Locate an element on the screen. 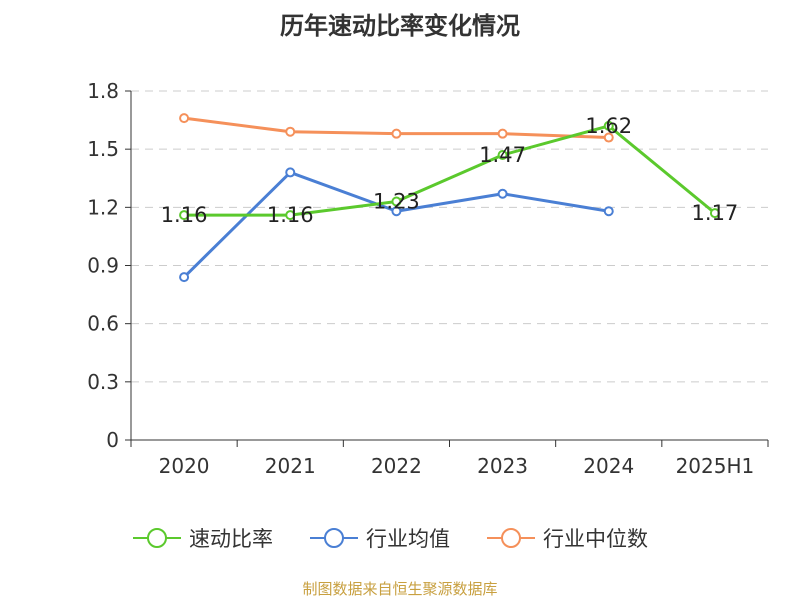  legend-label-industry-mean: 行业均值 is located at coordinates (408, 539).